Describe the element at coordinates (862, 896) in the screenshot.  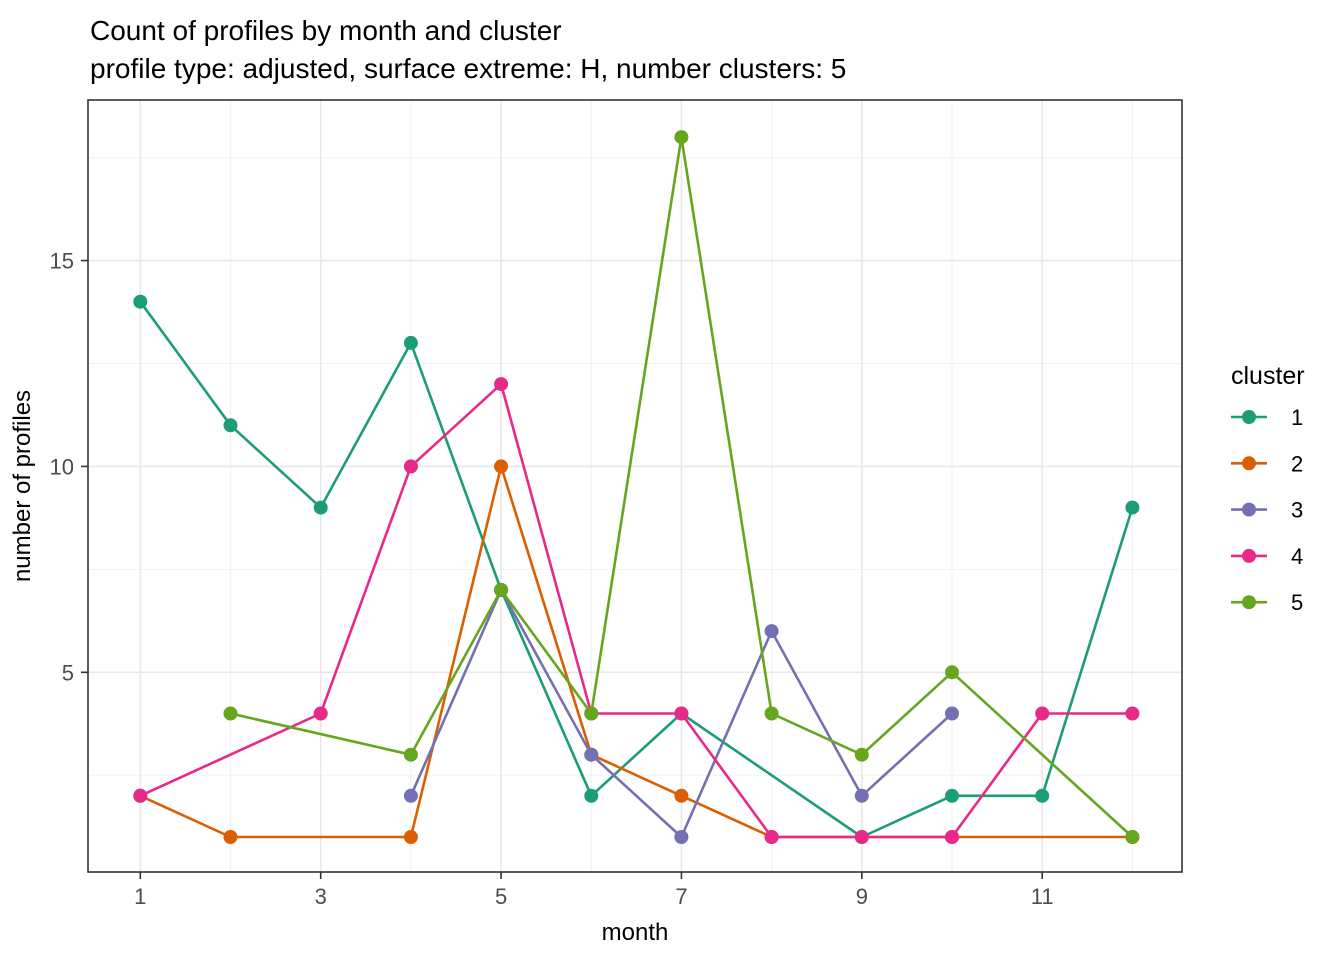
I see `x-tick-label: 9` at that location.